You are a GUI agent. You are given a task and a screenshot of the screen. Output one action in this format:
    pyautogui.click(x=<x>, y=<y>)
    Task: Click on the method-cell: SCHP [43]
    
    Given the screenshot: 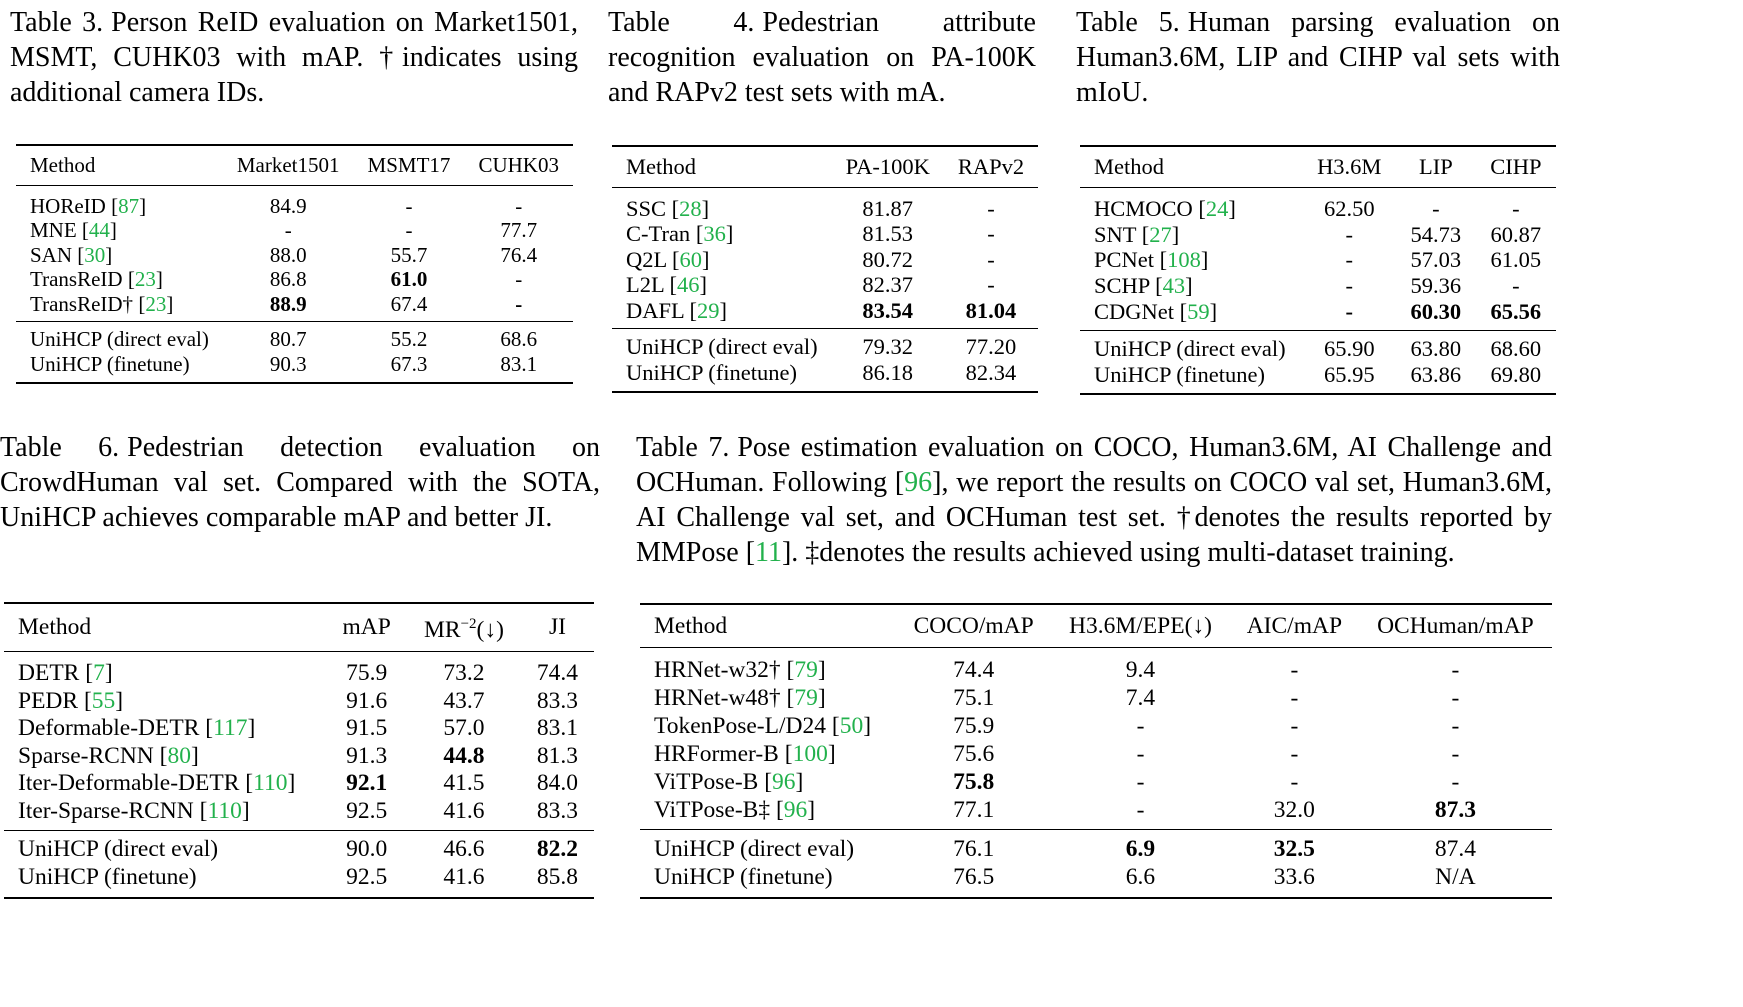 What is the action you would take?
    pyautogui.click(x=1143, y=286)
    